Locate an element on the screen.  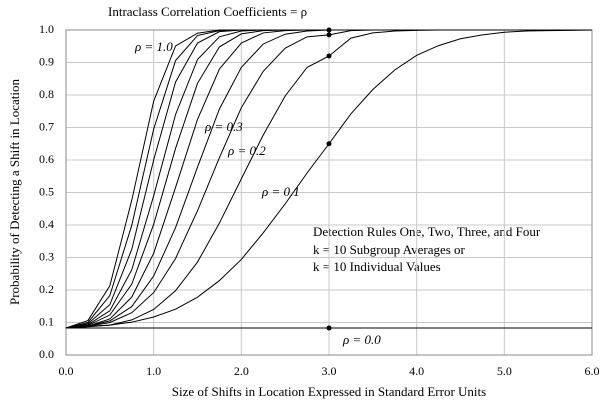
series-label: ρ = 0.3 is located at coordinates (223, 126).